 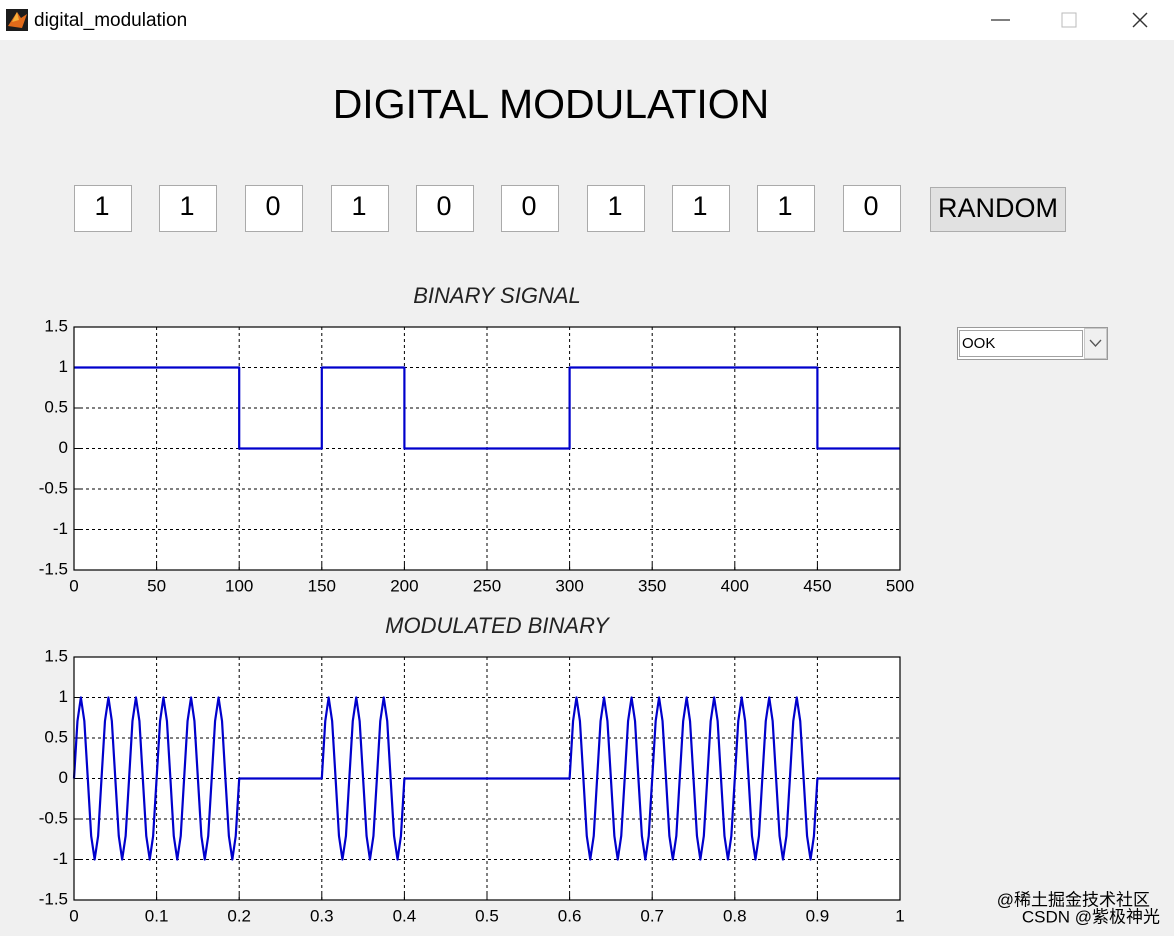 I want to click on x-tick-label: 0.6, so click(x=570, y=915).